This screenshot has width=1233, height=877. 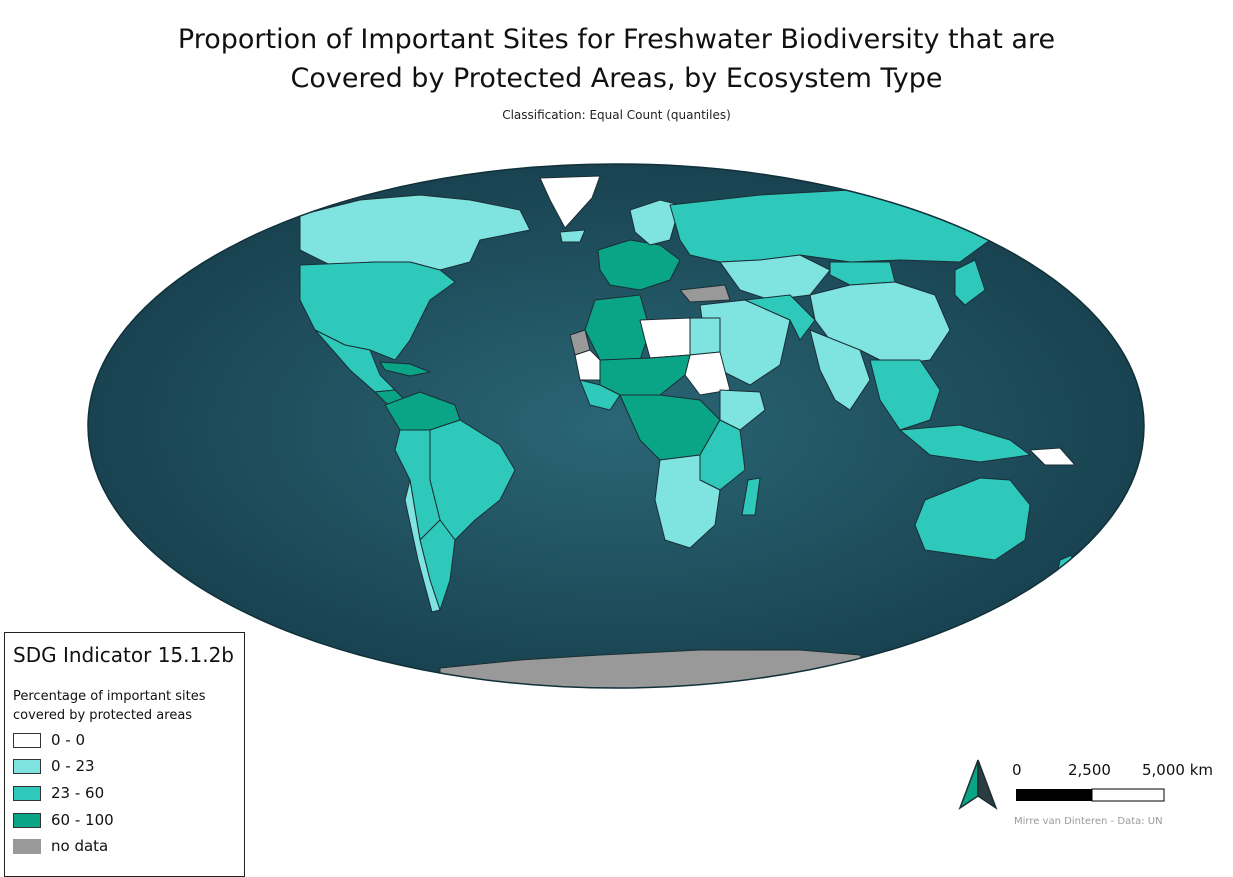 What do you see at coordinates (73, 766) in the screenshot?
I see `legend-label: 0 - 23` at bounding box center [73, 766].